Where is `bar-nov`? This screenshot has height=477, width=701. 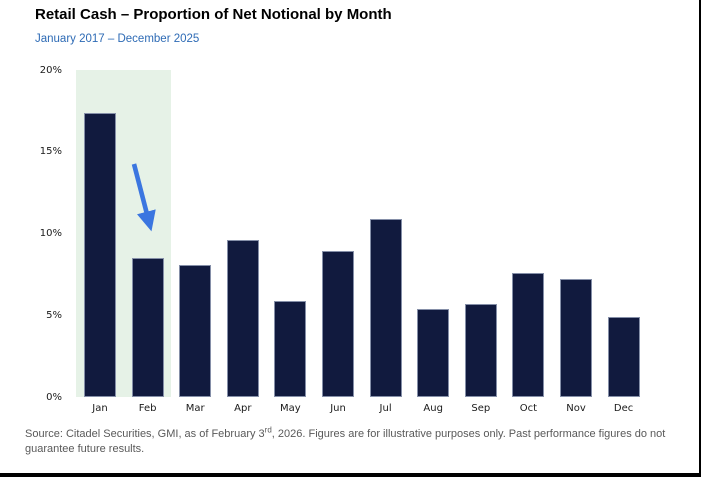 bar-nov is located at coordinates (576, 338).